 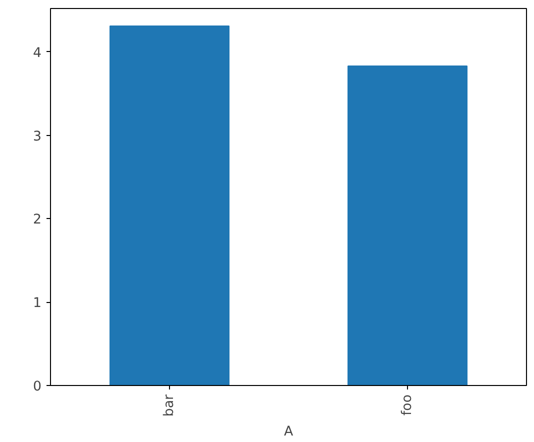 What do you see at coordinates (37, 220) in the screenshot?
I see `y-tick-label: 2` at bounding box center [37, 220].